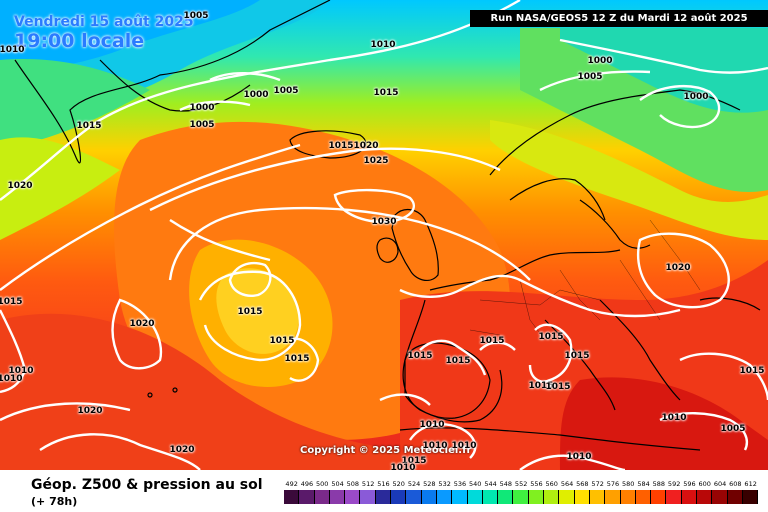  What do you see at coordinates (322, 484) in the screenshot?
I see `legend-label: 500` at bounding box center [322, 484].